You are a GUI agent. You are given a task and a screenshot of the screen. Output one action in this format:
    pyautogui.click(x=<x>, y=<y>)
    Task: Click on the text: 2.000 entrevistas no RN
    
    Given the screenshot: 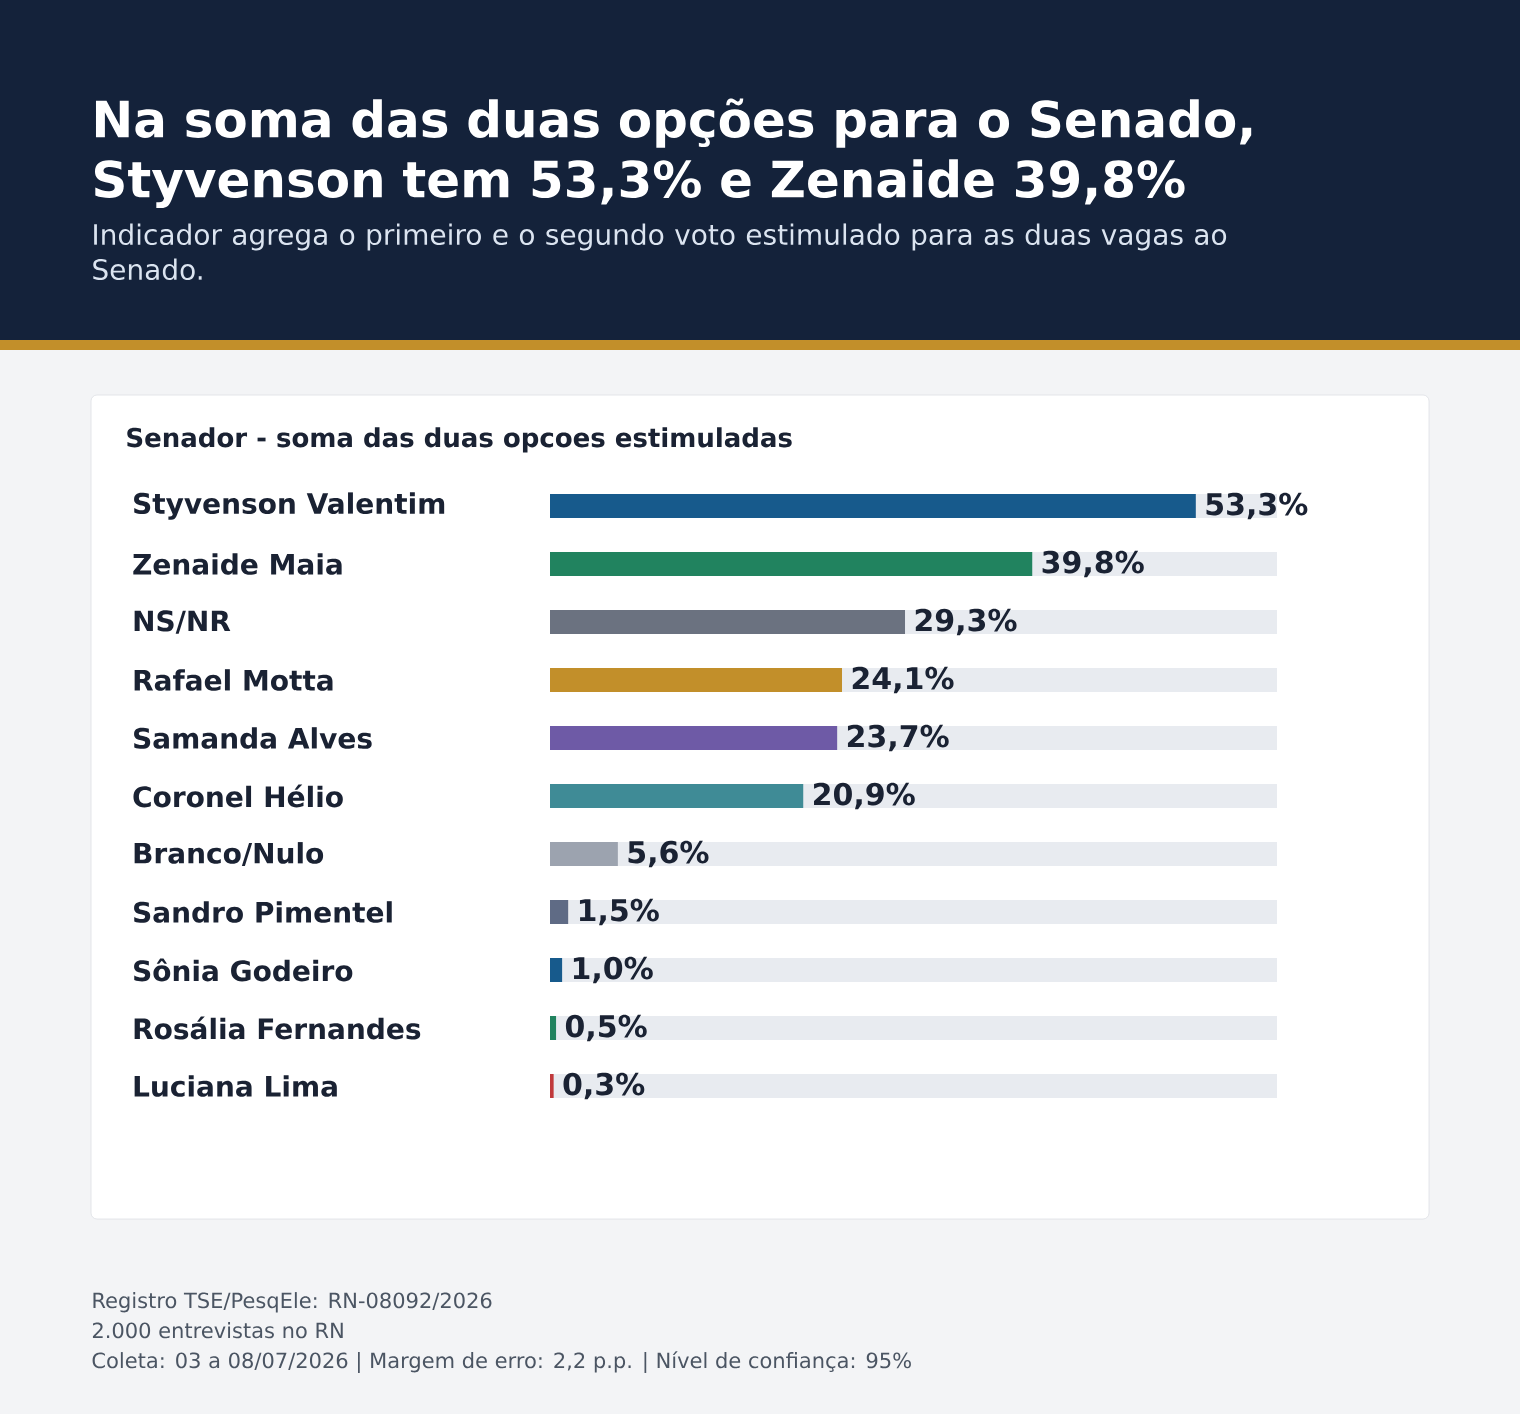 What is the action you would take?
    pyautogui.click(x=217, y=1330)
    